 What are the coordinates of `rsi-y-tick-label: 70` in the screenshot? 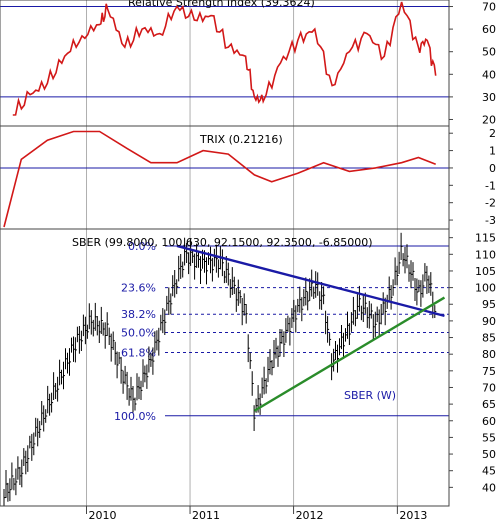 It's located at (489, 7).